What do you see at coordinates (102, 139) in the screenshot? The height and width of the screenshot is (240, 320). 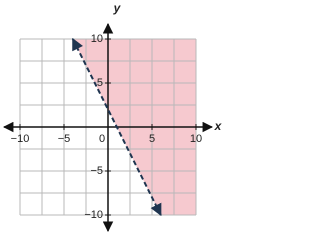 I see `origin-label: 0` at bounding box center [102, 139].